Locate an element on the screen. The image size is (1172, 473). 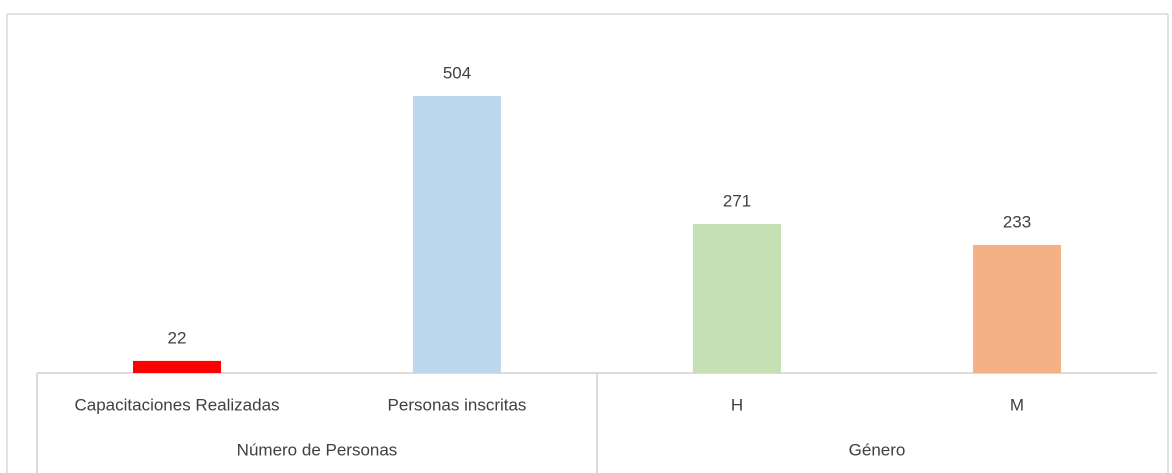
value-label: 271 is located at coordinates (737, 201).